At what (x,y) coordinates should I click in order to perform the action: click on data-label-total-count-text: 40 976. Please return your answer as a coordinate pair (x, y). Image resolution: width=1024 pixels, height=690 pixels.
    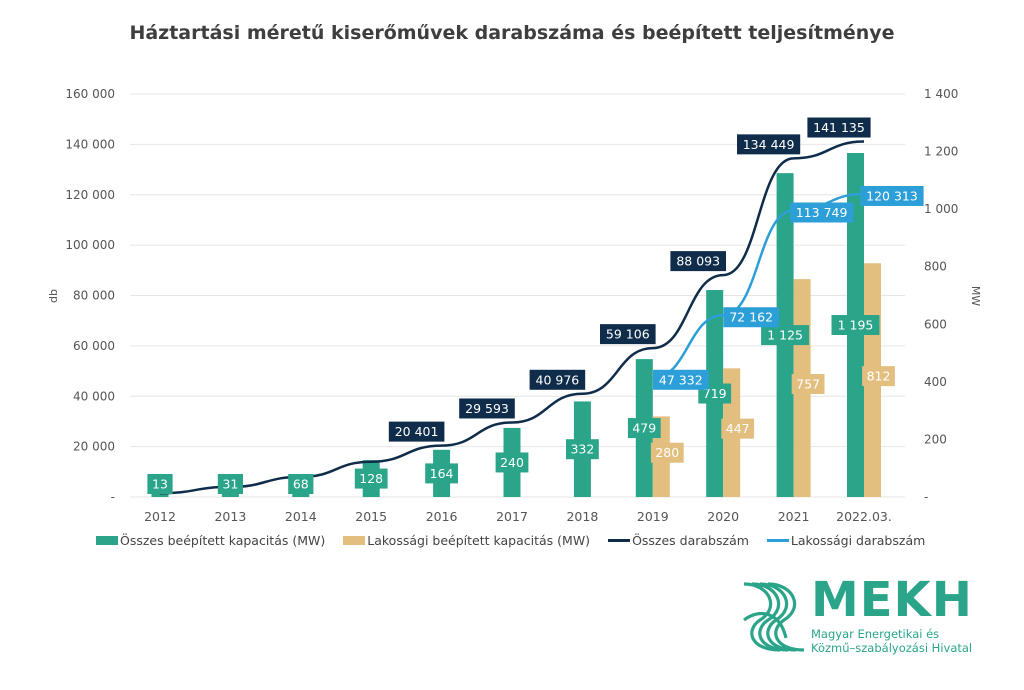
    Looking at the image, I should click on (558, 379).